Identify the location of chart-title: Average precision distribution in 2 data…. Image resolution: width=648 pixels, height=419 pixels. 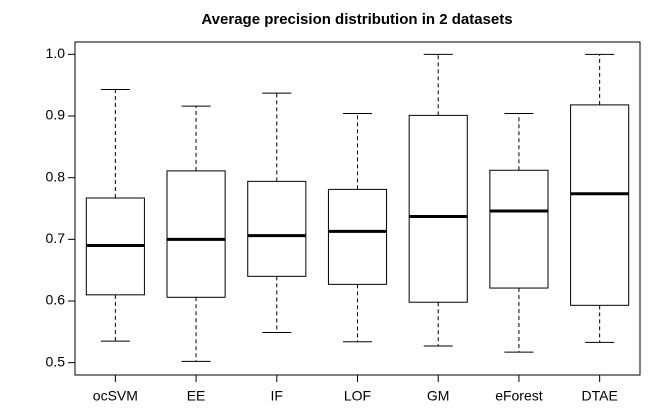
(356, 19).